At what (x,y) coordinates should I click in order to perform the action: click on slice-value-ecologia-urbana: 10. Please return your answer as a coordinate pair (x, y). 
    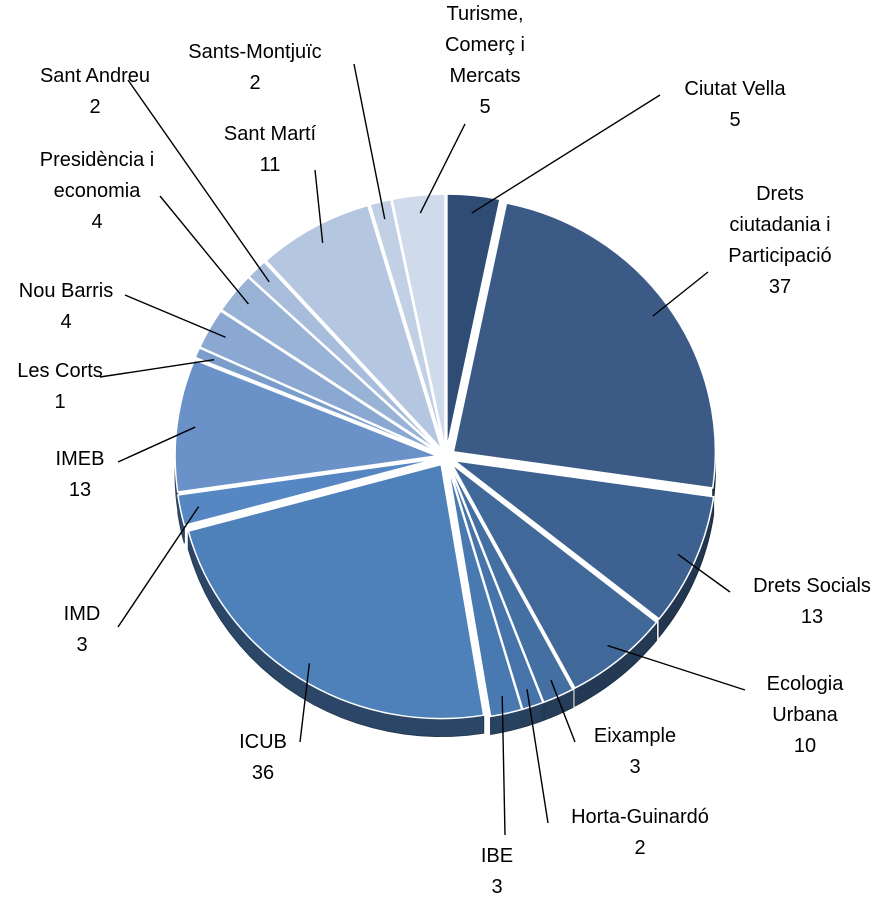
    Looking at the image, I should click on (805, 746).